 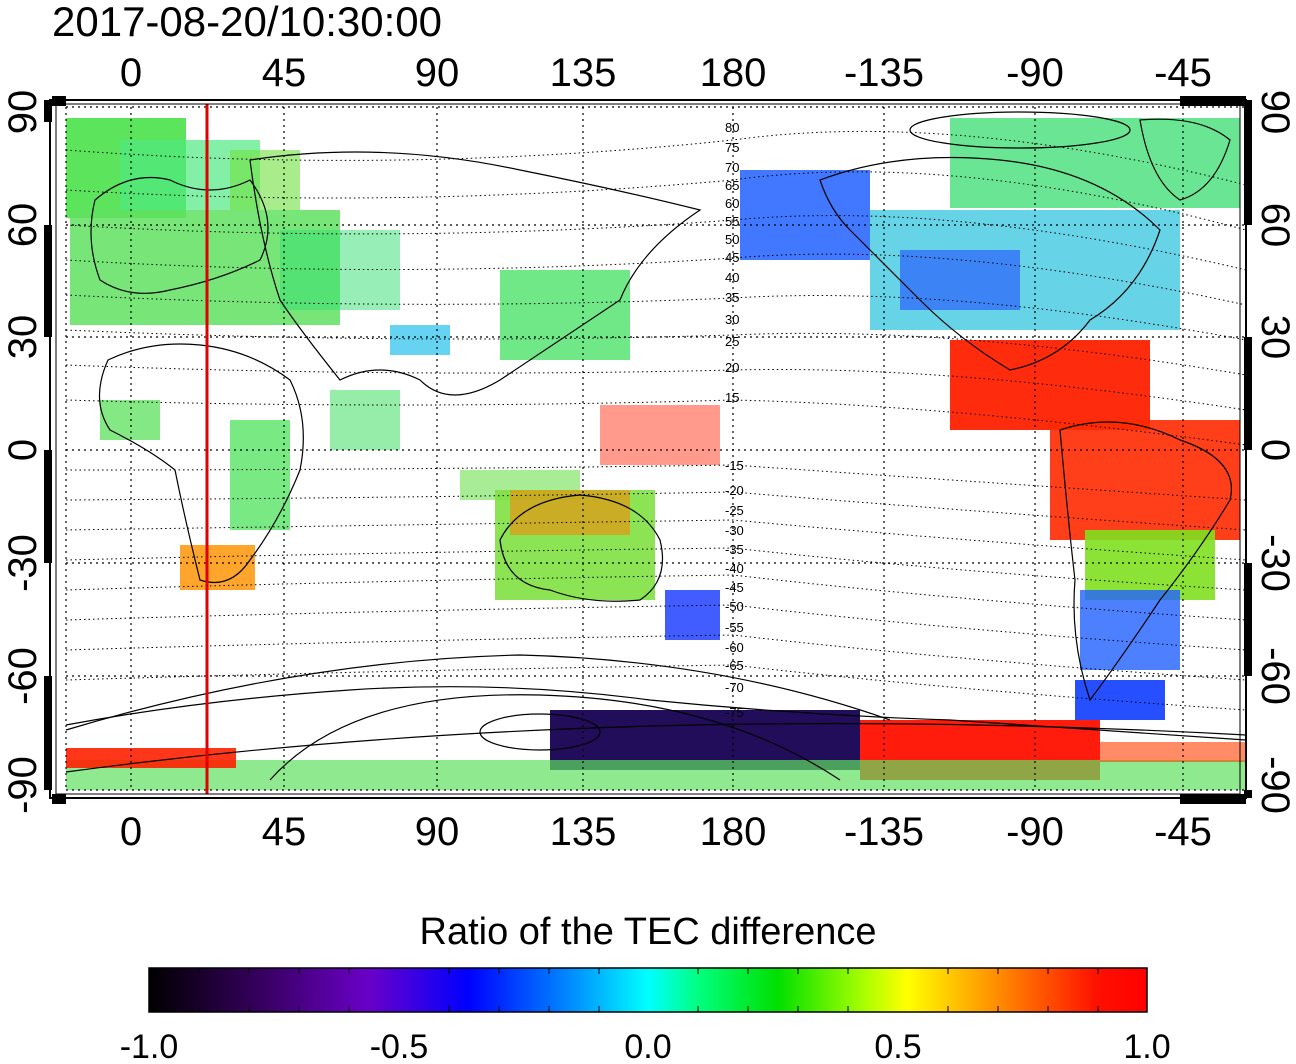 What do you see at coordinates (179, 235) in the screenshot?
I see `coast-europe` at bounding box center [179, 235].